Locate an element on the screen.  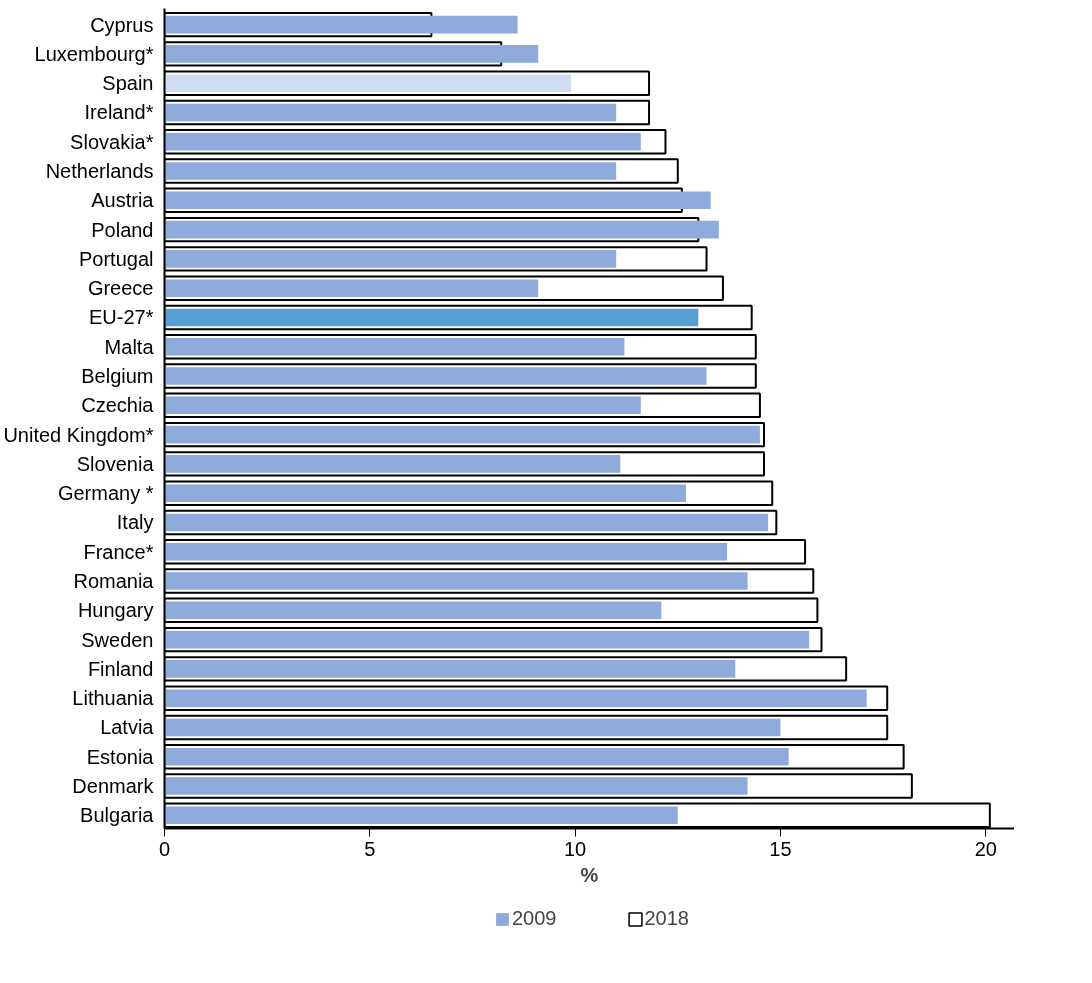
y-tick-label: United Kingdom* is located at coordinates (78, 434).